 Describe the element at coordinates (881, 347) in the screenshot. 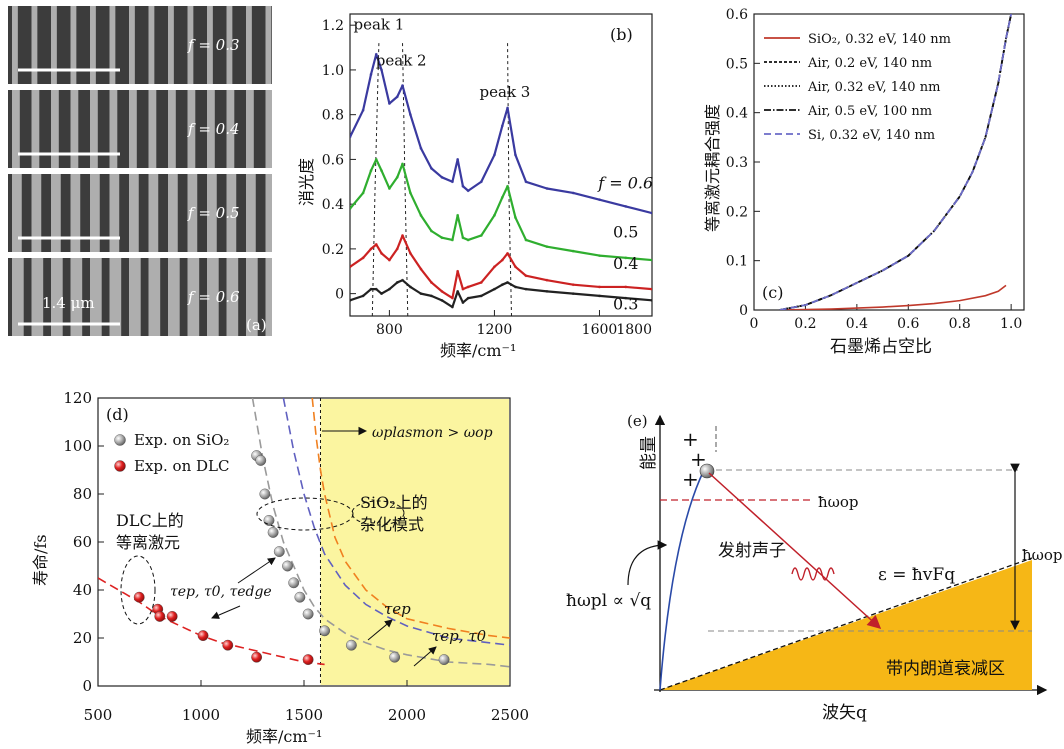

I see `panel-c-xlabel: 石墨烯占空比` at that location.